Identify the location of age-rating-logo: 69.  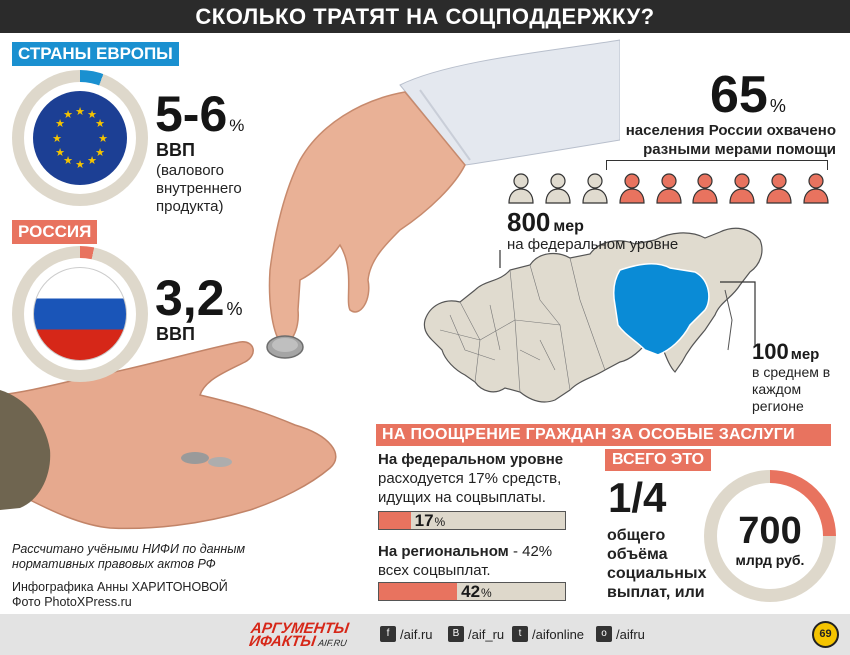
(825, 634).